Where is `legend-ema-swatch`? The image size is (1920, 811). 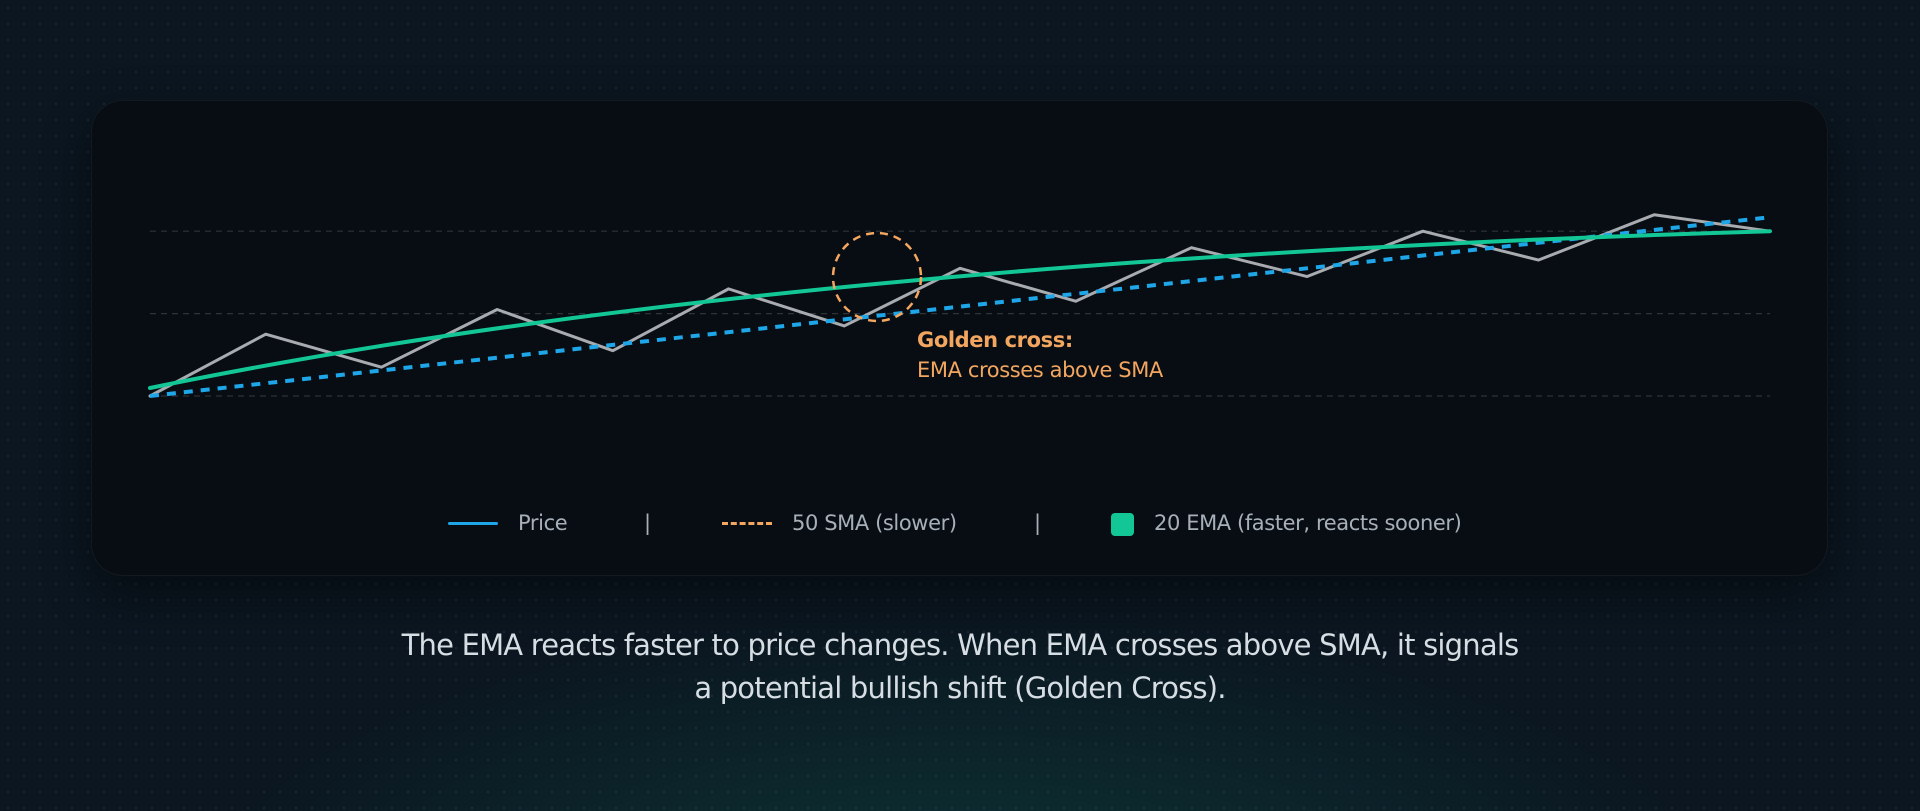
legend-ema-swatch is located at coordinates (1122, 524).